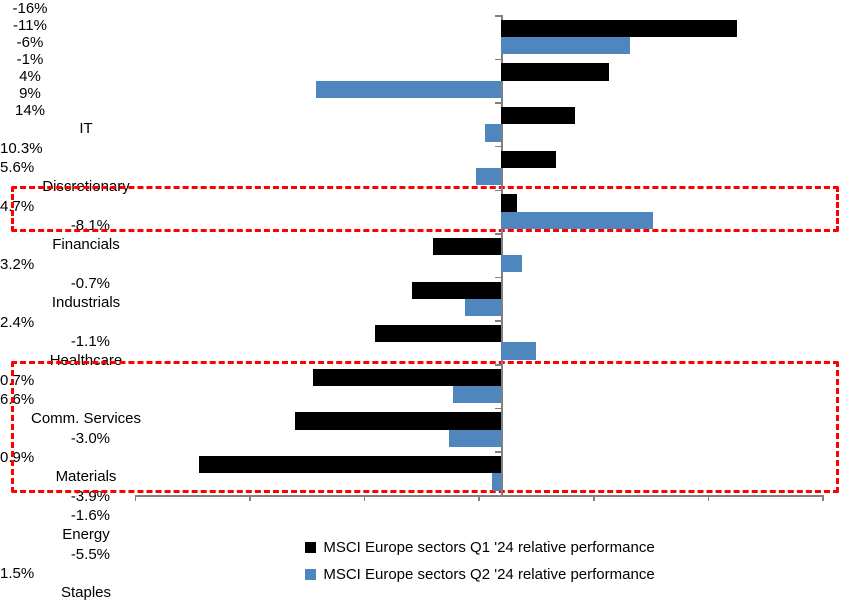  I want to click on legend-swatch-q2-icon, so click(311, 574).